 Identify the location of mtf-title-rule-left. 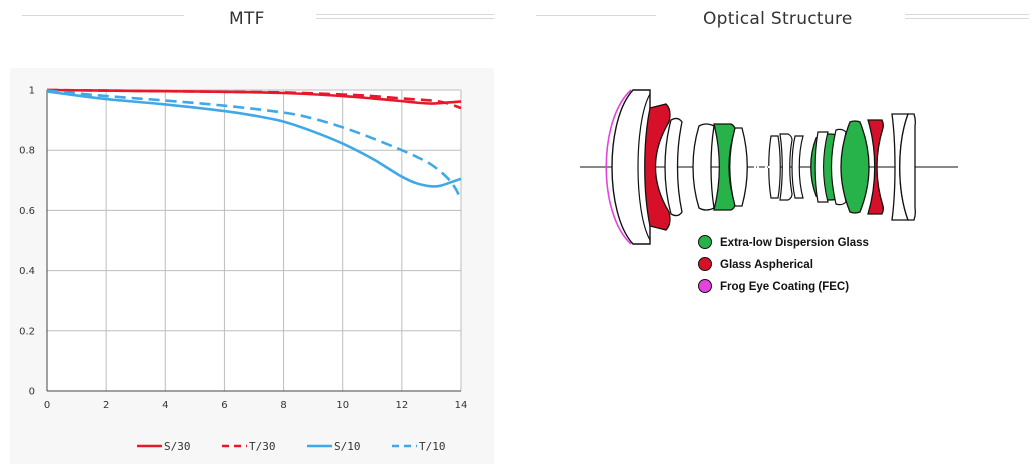
(103, 15).